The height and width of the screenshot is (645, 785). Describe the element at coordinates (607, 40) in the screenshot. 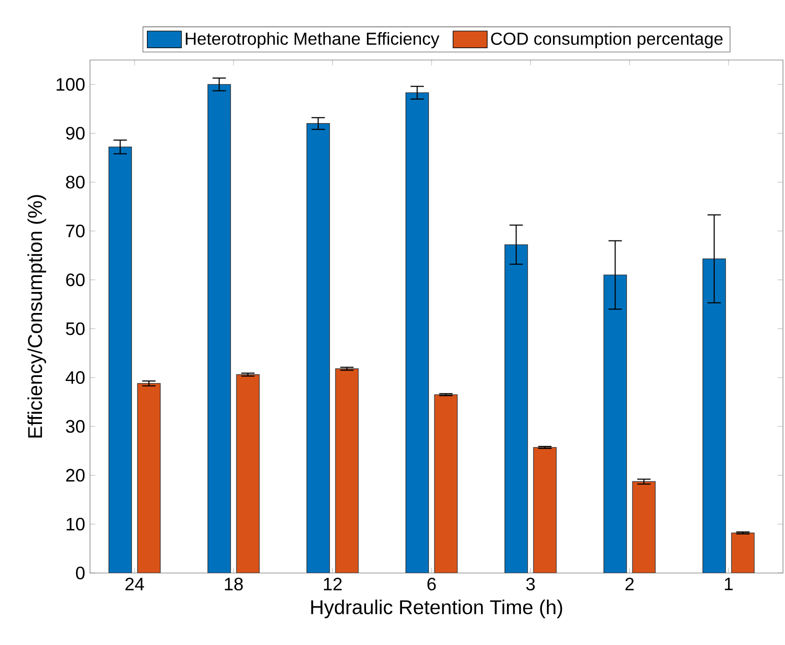

I see `legend-label: COD consumption percentage` at that location.